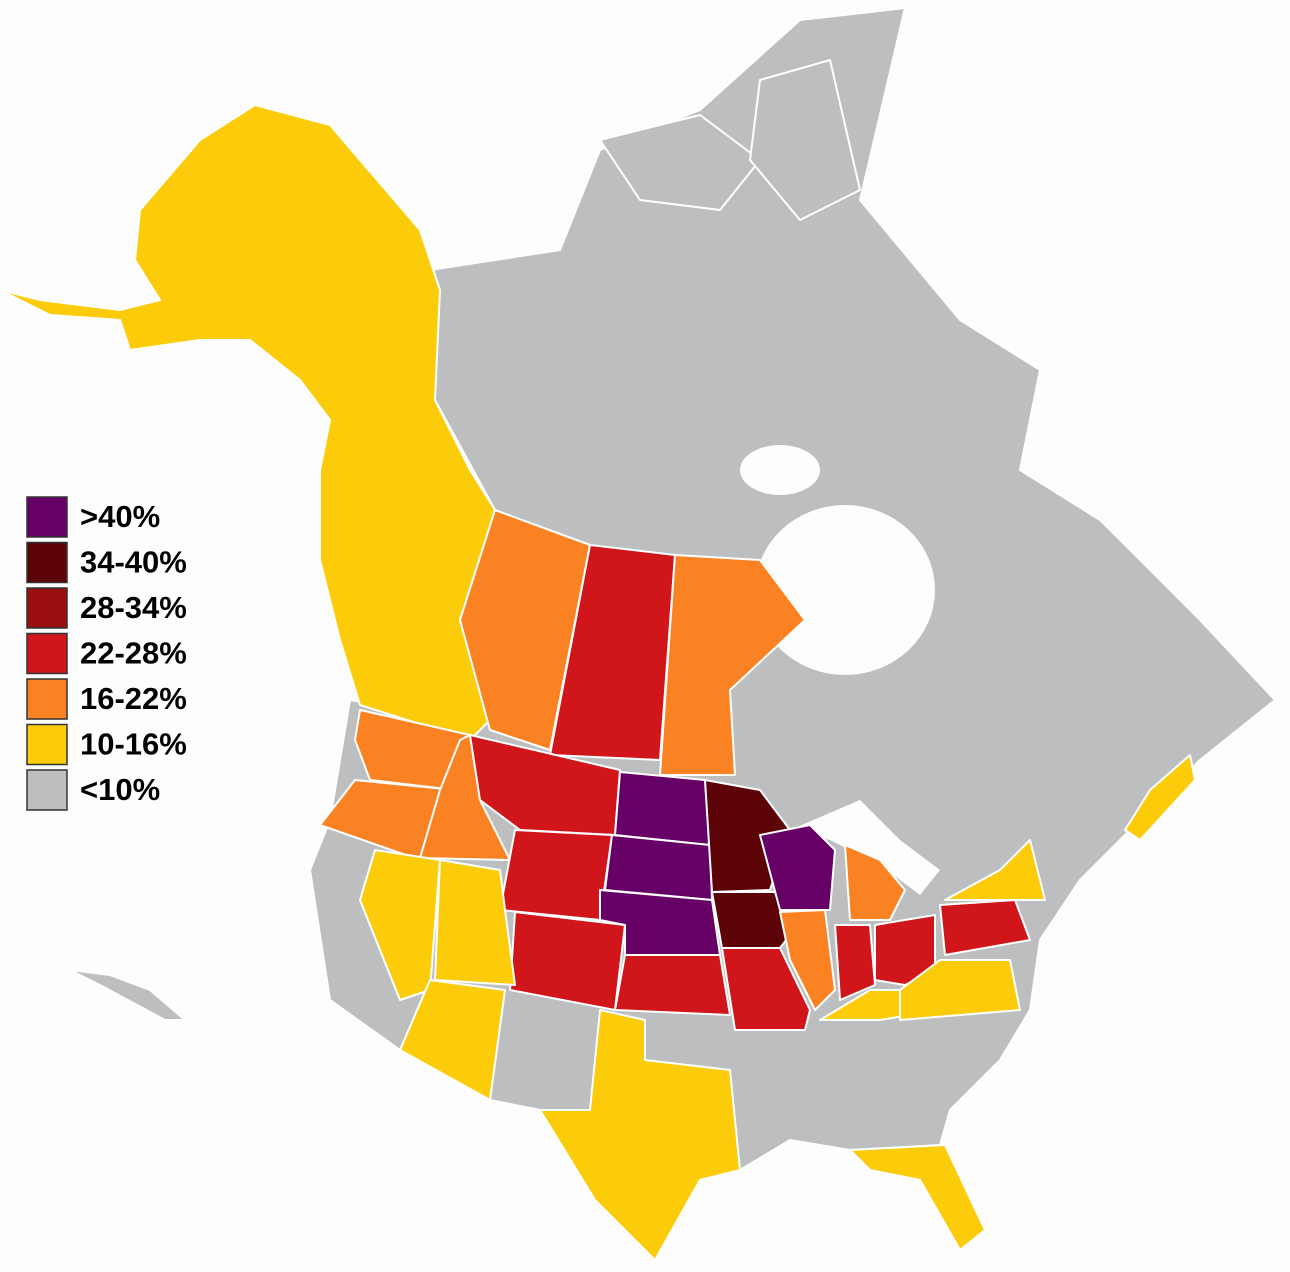 The height and width of the screenshot is (1272, 1290). What do you see at coordinates (133, 607) in the screenshot?
I see `legend-label: 28-34%` at bounding box center [133, 607].